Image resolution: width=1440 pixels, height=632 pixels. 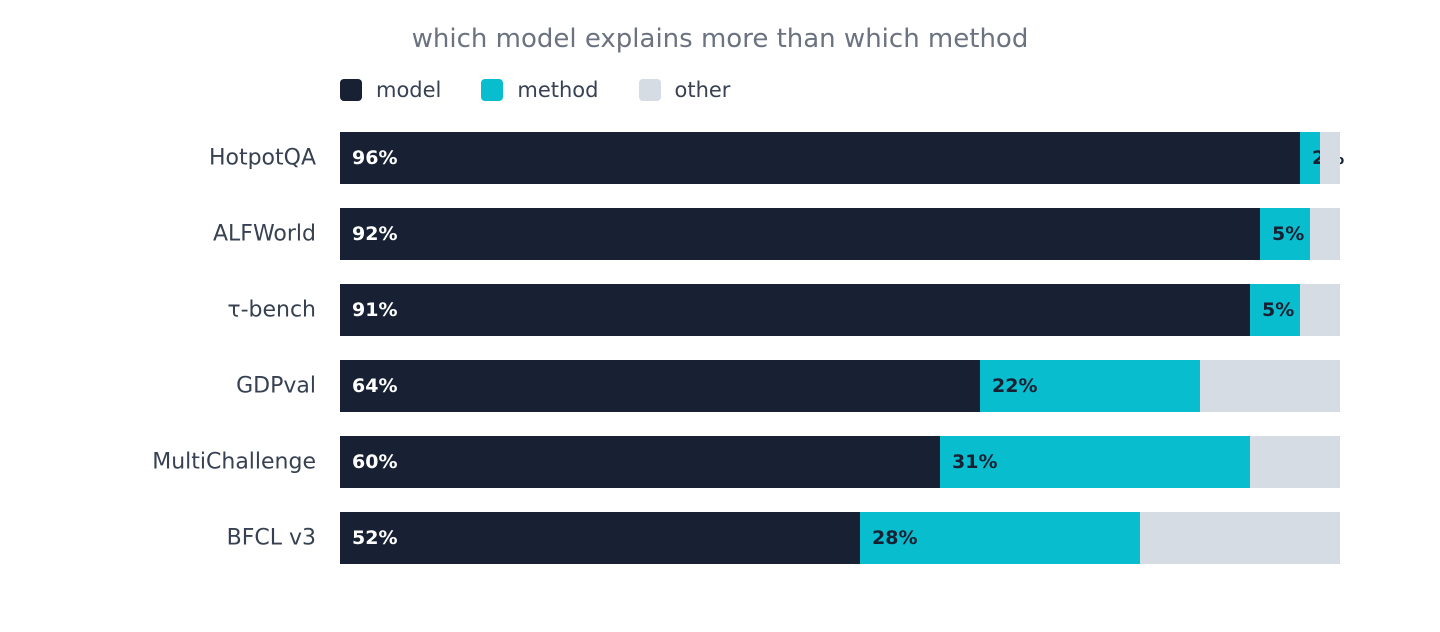 What do you see at coordinates (820, 158) in the screenshot?
I see `bar-model-hotpotqa` at bounding box center [820, 158].